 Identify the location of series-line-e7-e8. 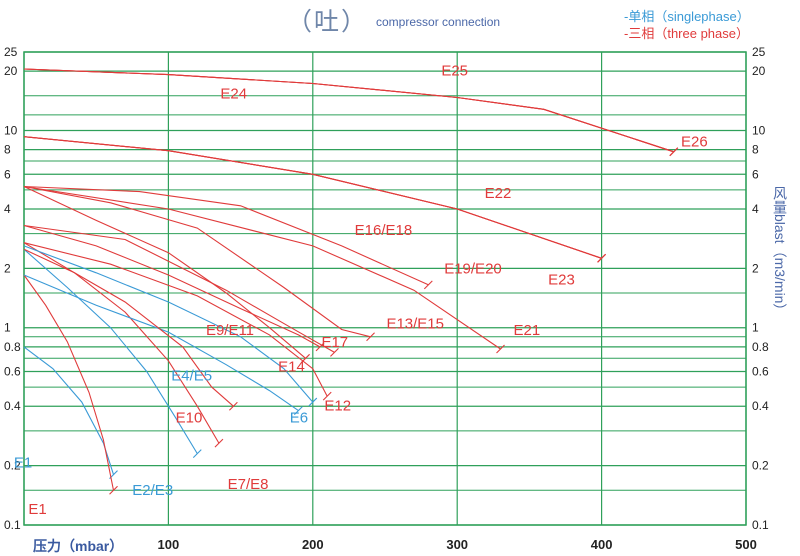
(121, 343).